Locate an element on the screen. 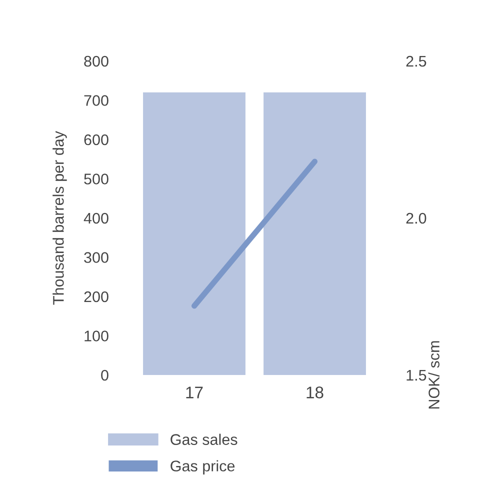 The height and width of the screenshot is (500, 500). y-axis-title: Thousand barrels per day is located at coordinates (59, 217).